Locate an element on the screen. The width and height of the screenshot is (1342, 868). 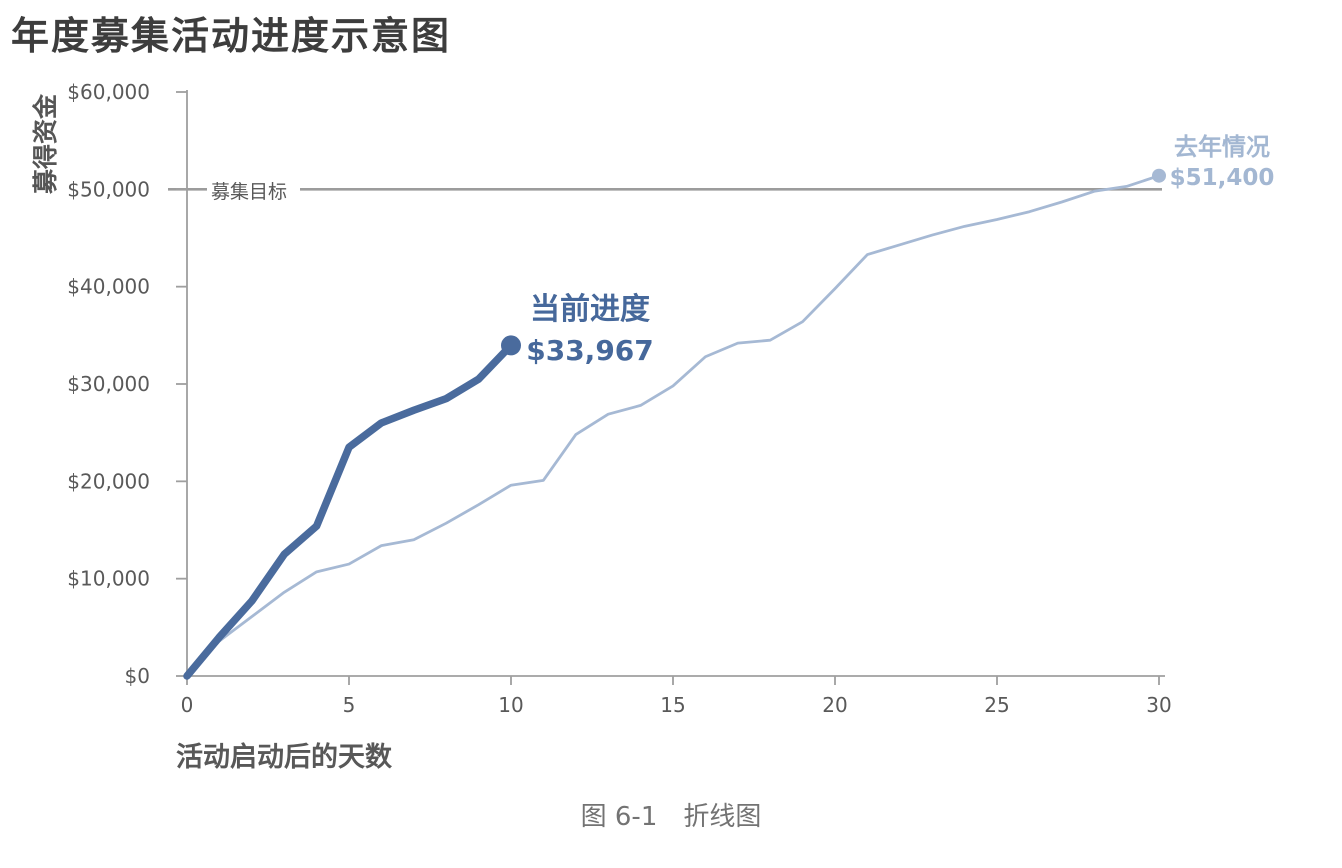
x-tick-label: 30 is located at coordinates (1158, 705).